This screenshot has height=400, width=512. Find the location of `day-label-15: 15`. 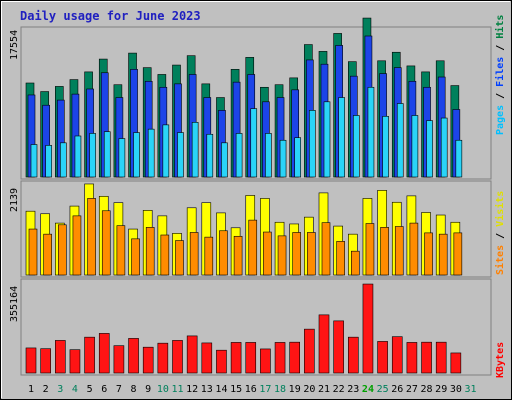

day-label-15: 15 is located at coordinates (236, 389).